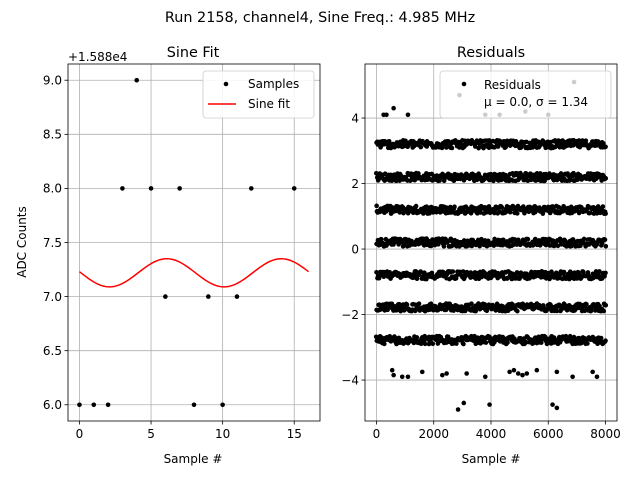 The image size is (640, 480). I want to click on sine-fit-title: Sine Fit, so click(193, 53).